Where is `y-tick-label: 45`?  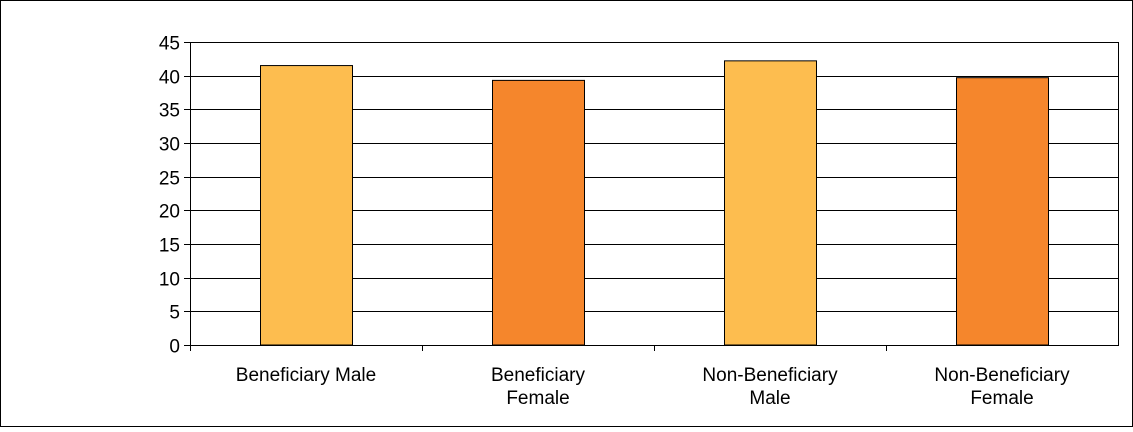
y-tick-label: 45 is located at coordinates (169, 44).